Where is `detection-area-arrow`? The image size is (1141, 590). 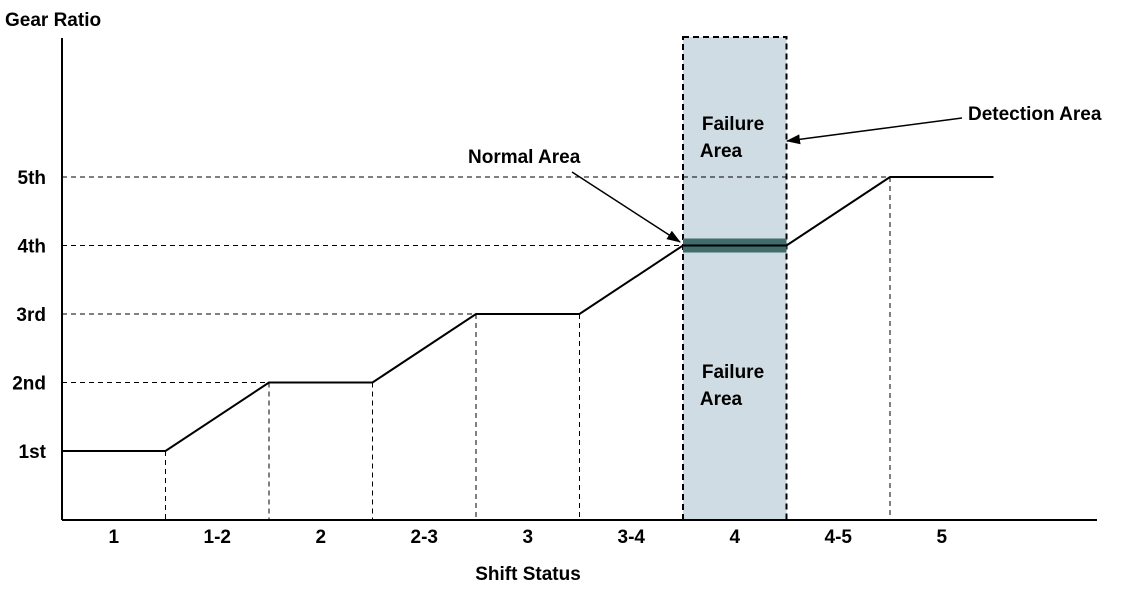 detection-area-arrow is located at coordinates (874, 131).